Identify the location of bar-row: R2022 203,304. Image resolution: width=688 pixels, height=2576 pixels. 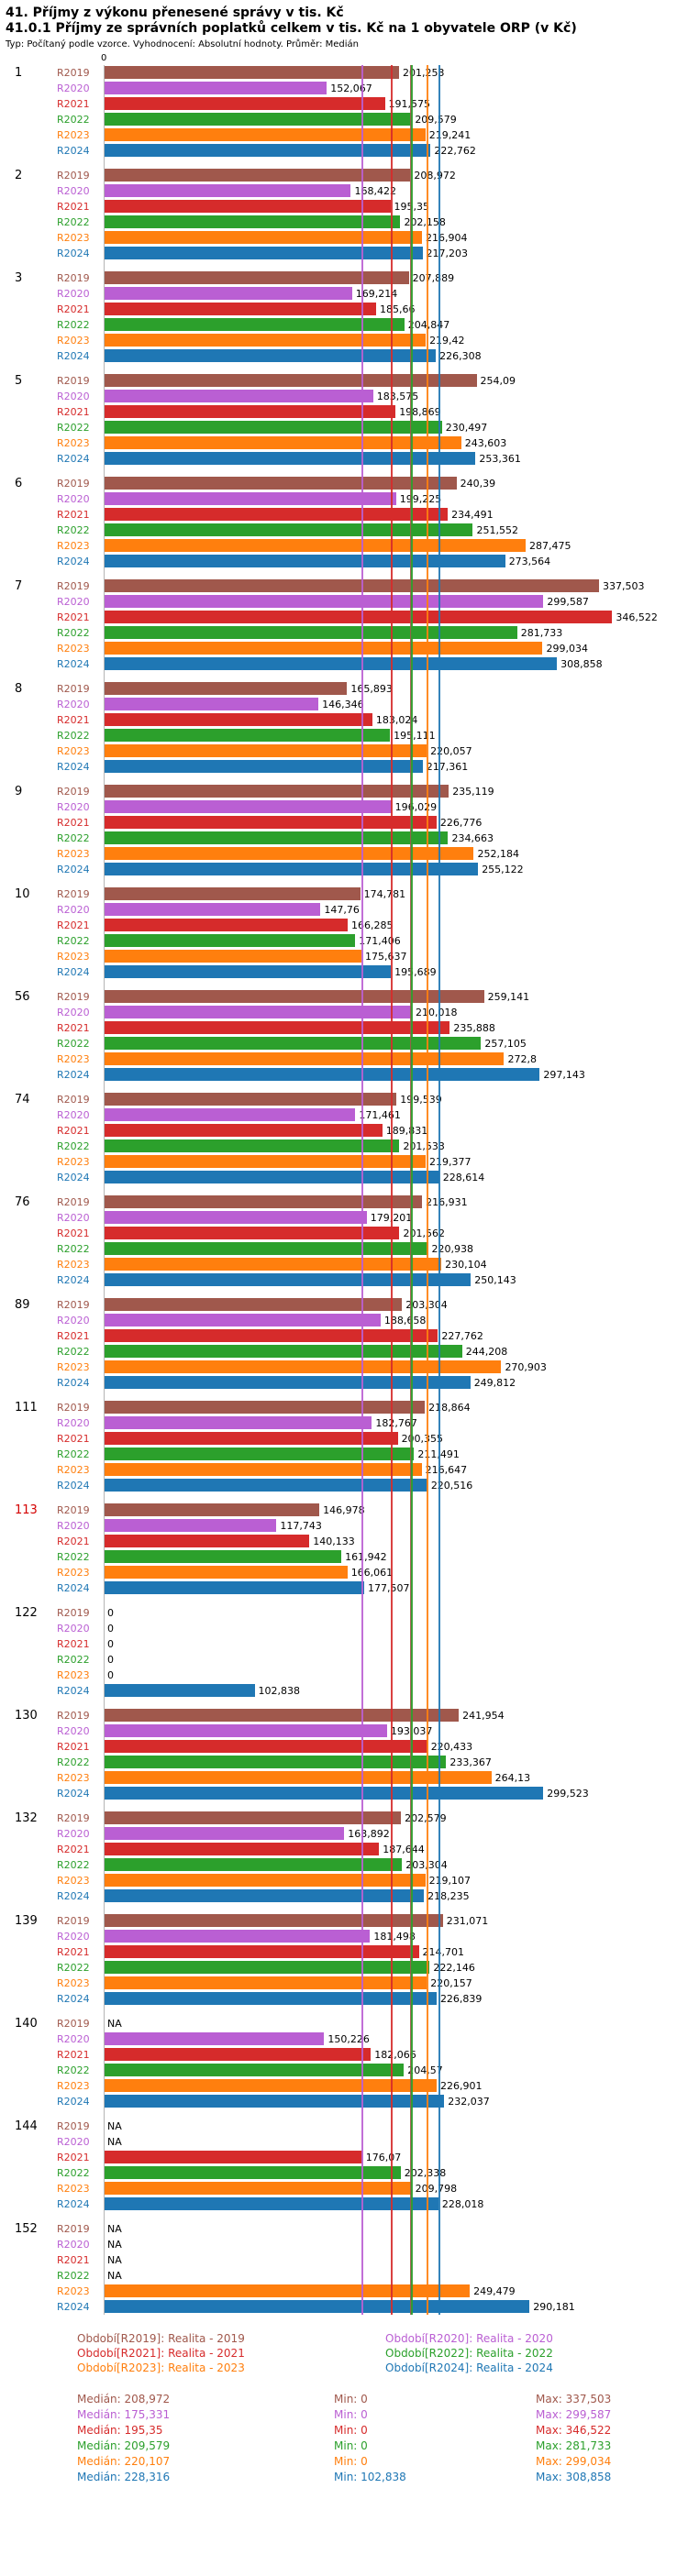
(344, 1865).